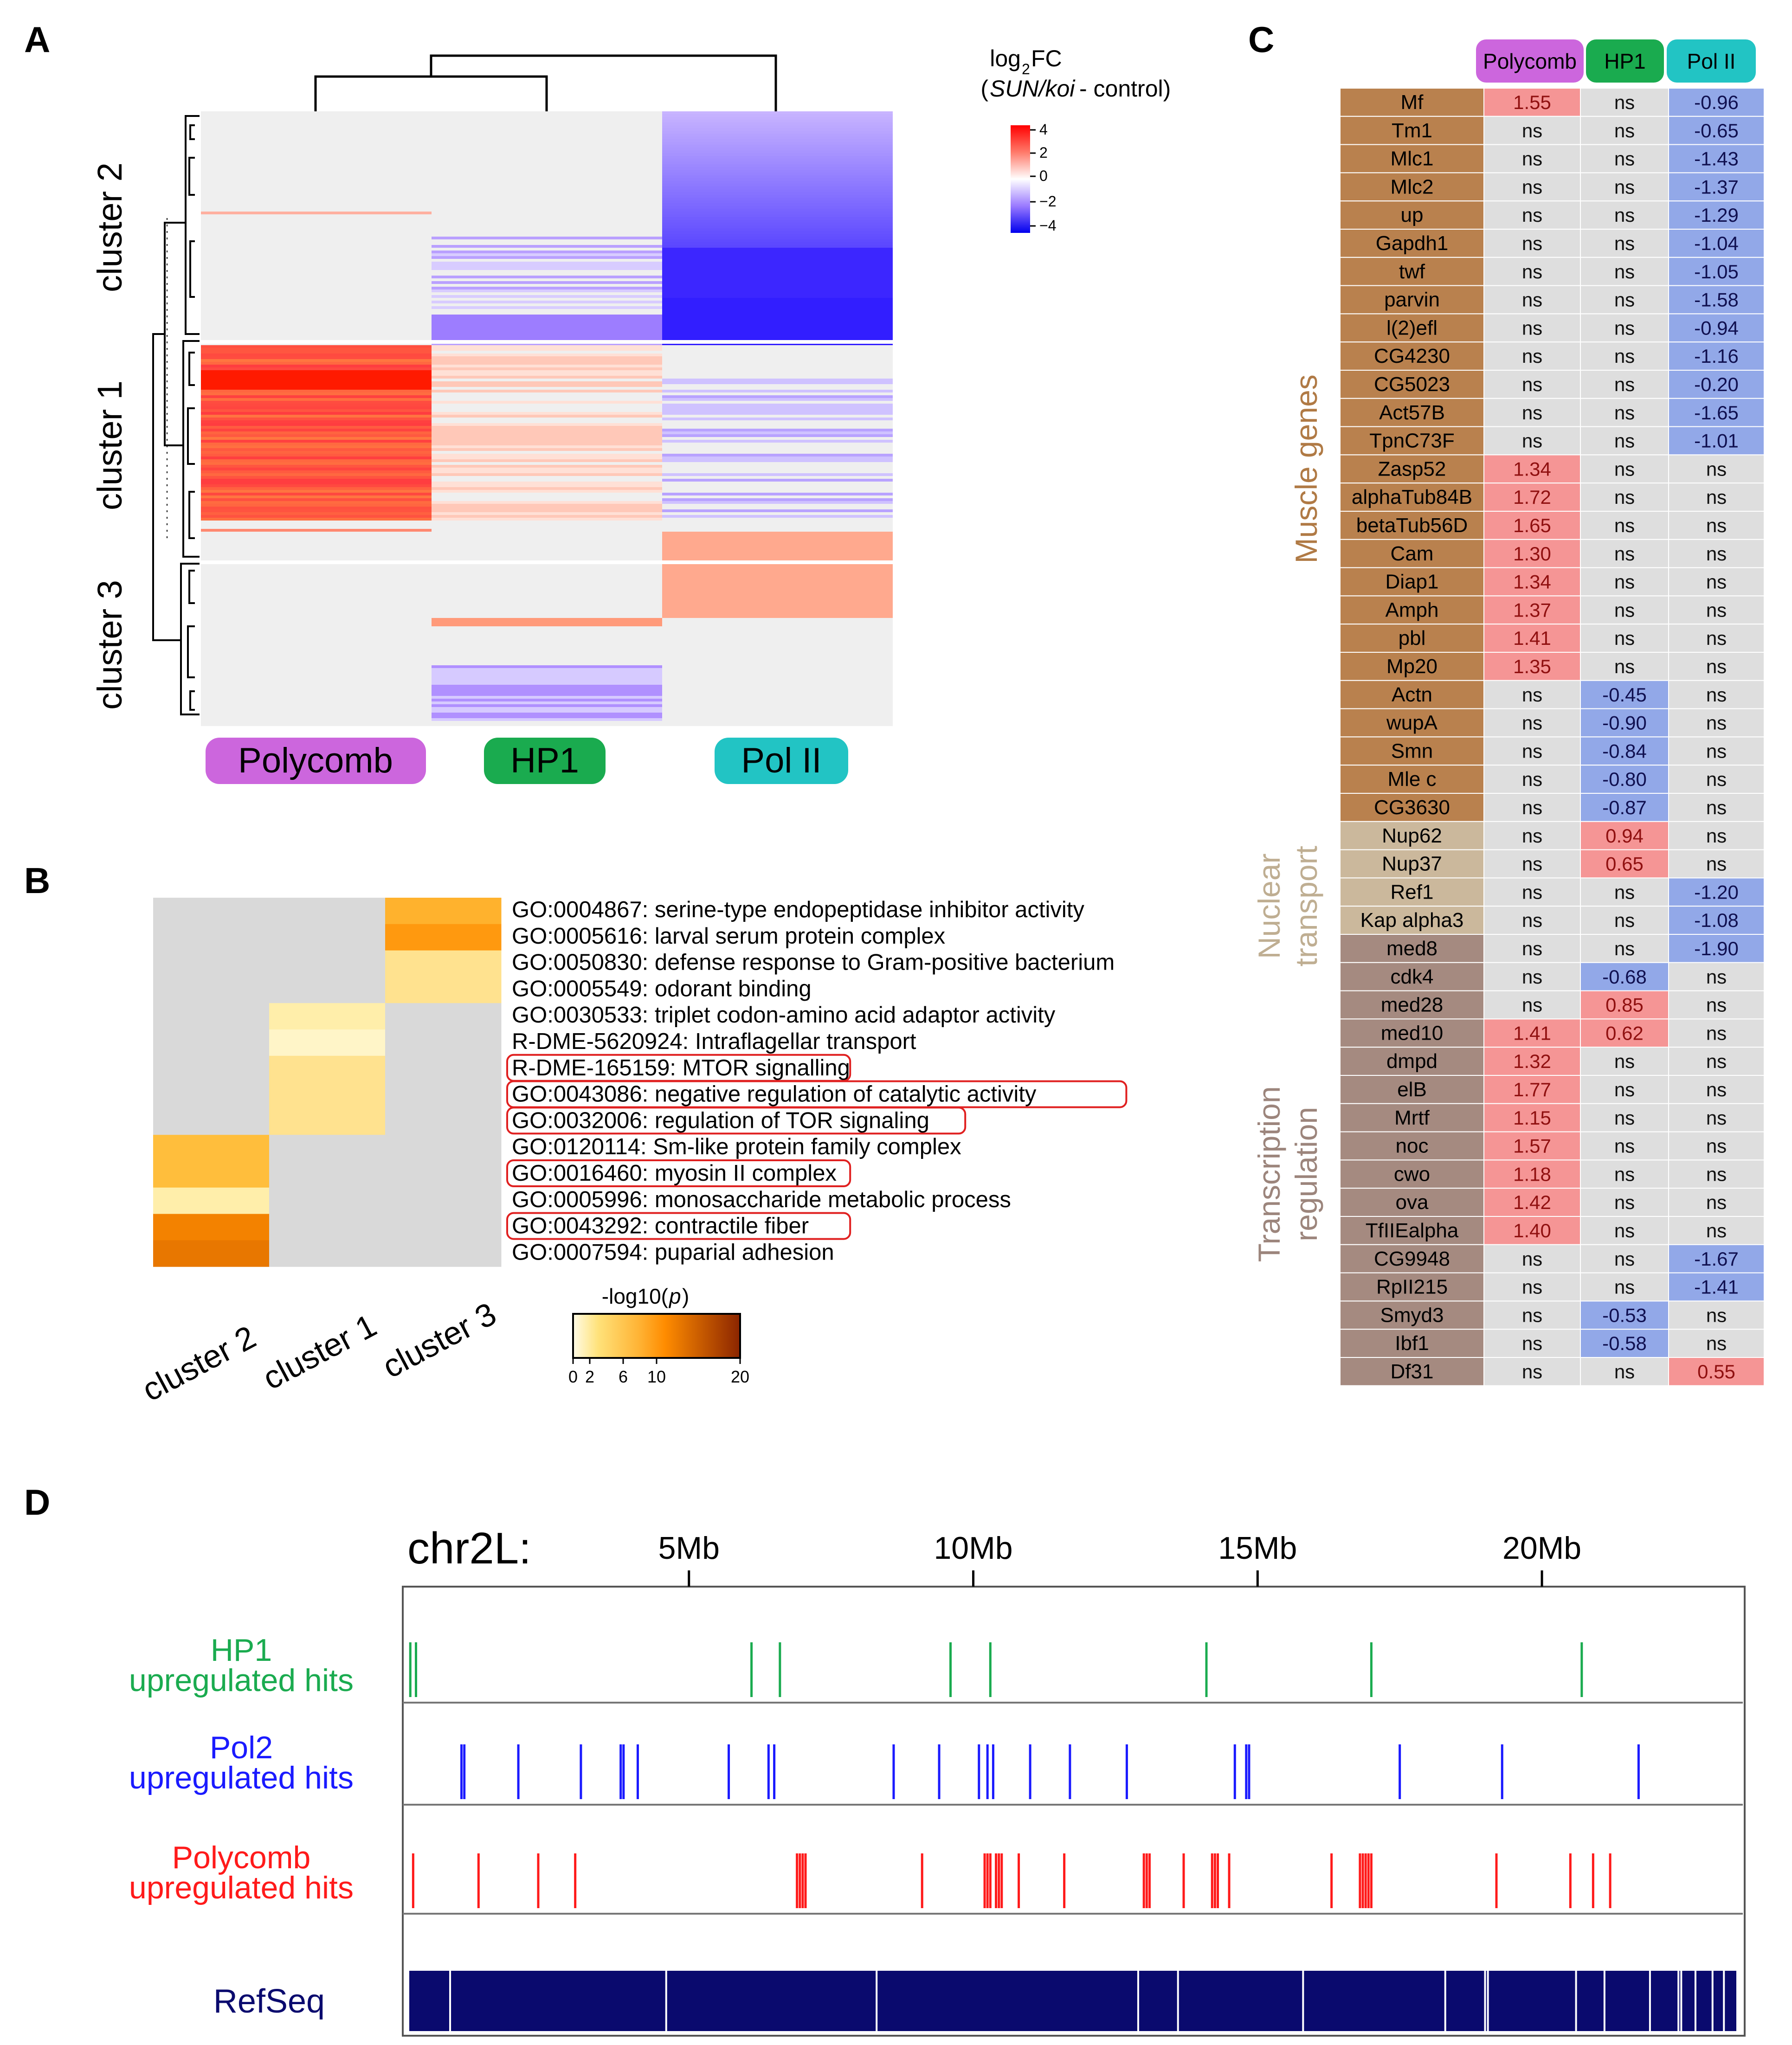 The width and height of the screenshot is (1792, 2045). Describe the element at coordinates (1043, 129) in the screenshot. I see `fc-scale-tick-label: 4` at that location.